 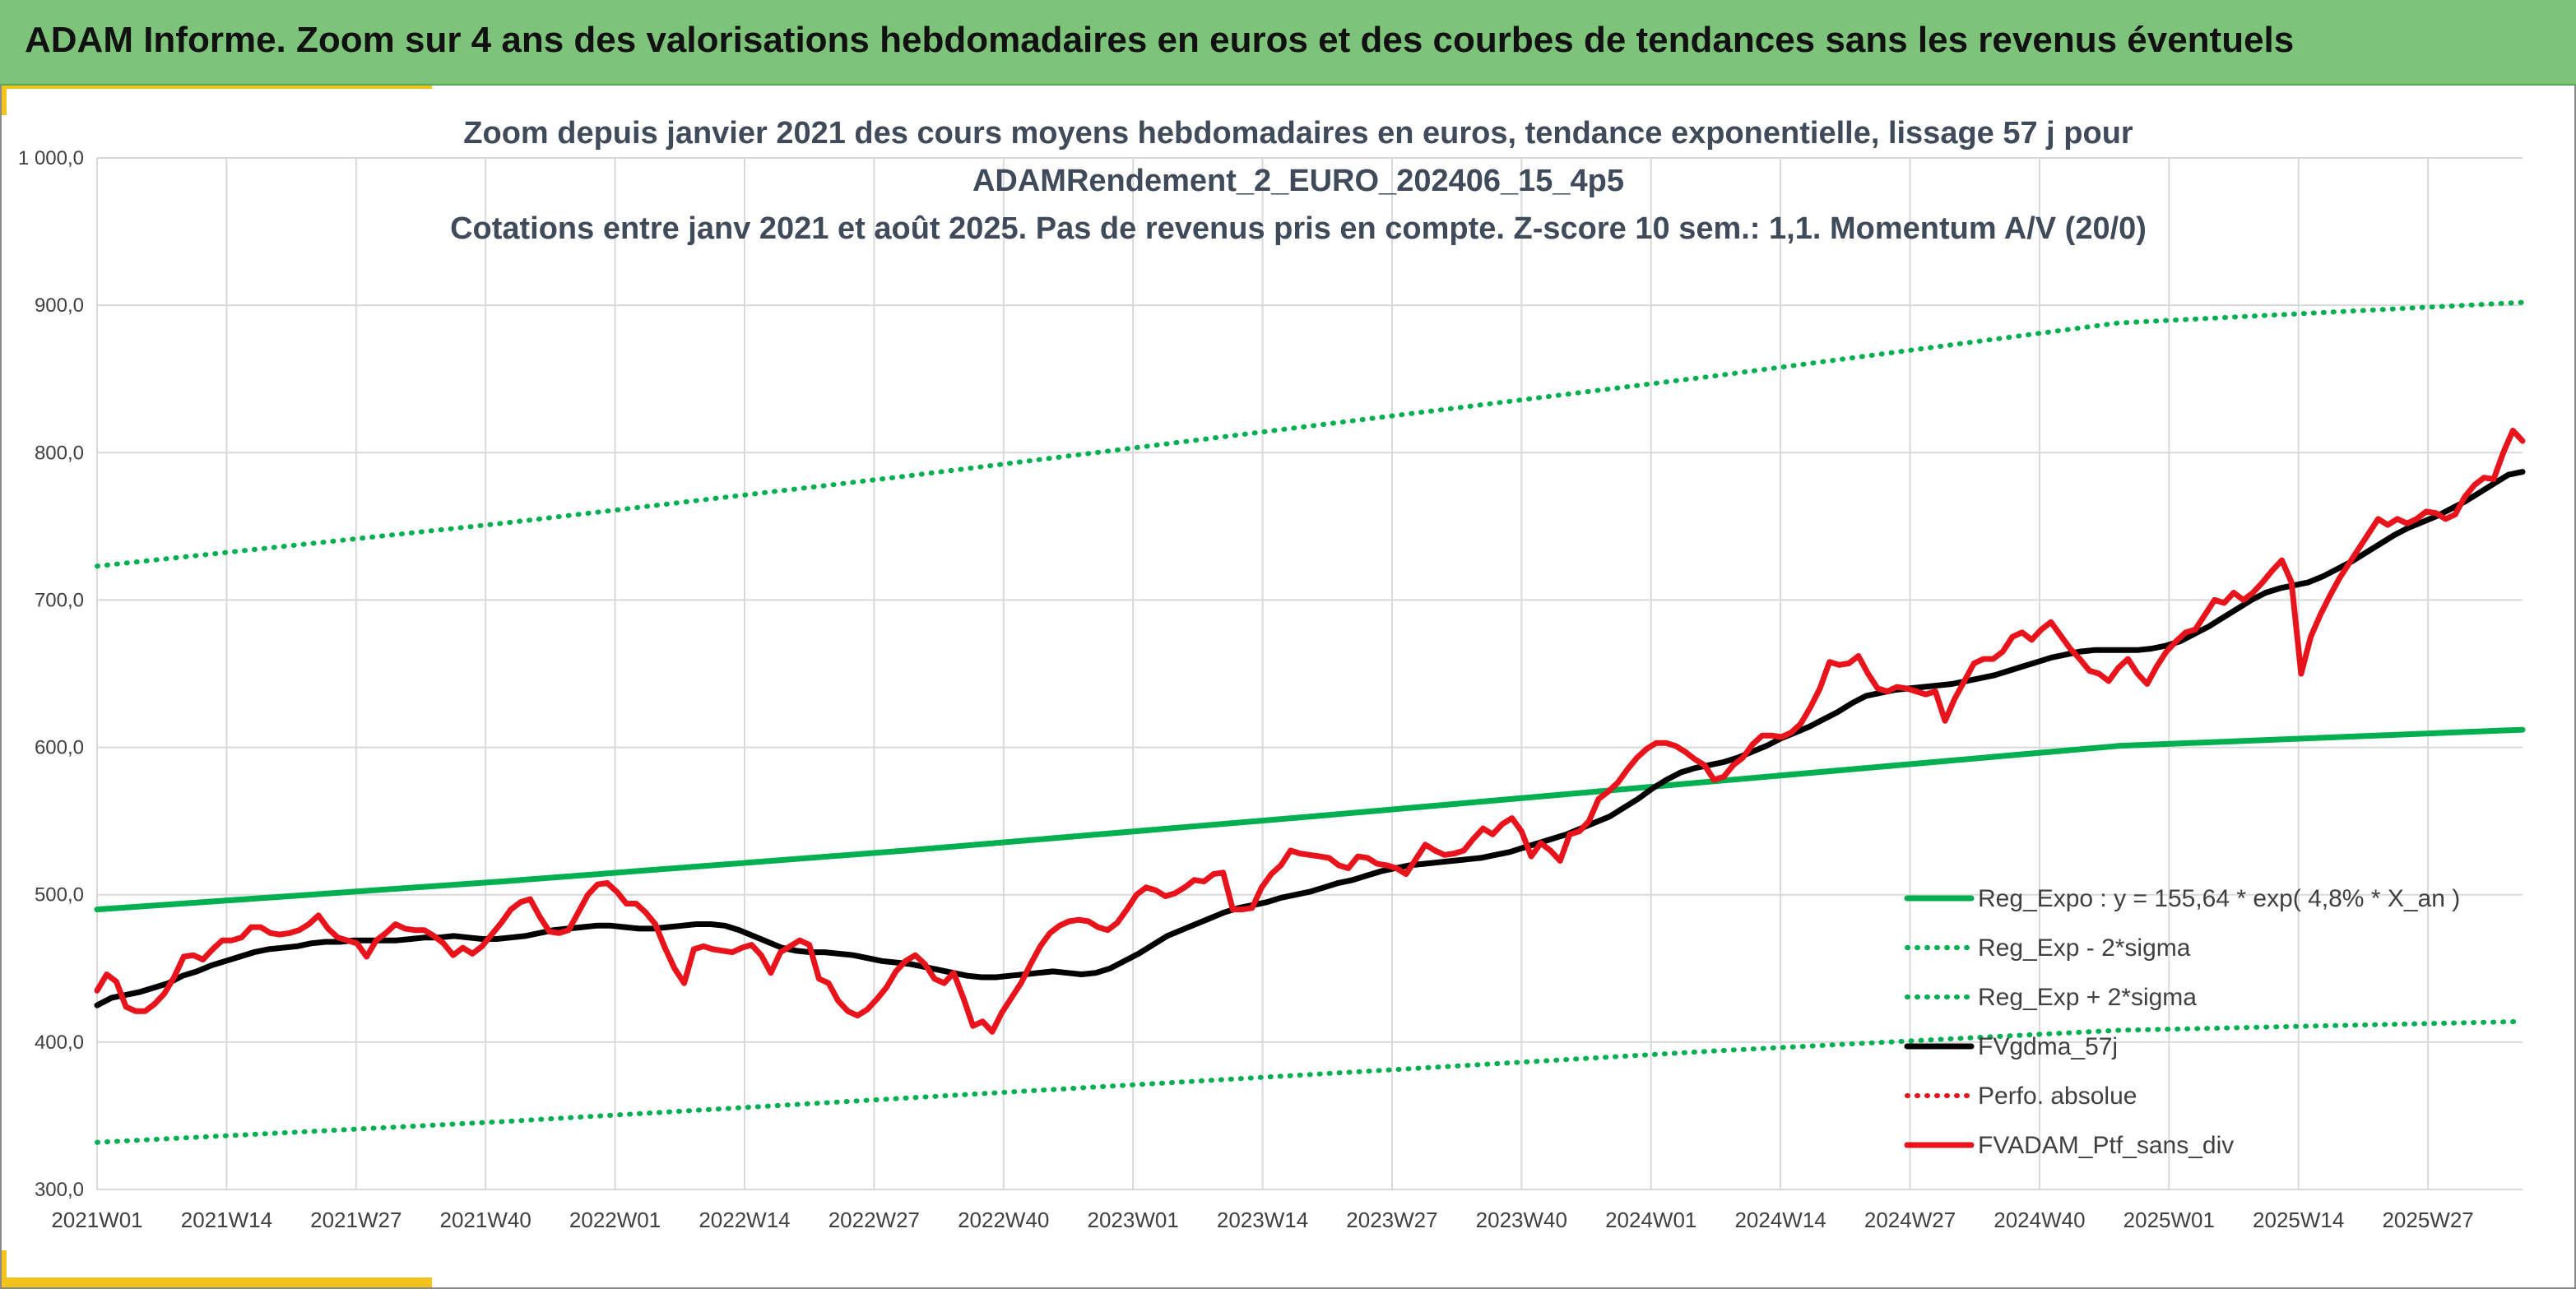 What do you see at coordinates (2084, 948) in the screenshot?
I see `legend-label: Reg_Exp - 2*sigma` at bounding box center [2084, 948].